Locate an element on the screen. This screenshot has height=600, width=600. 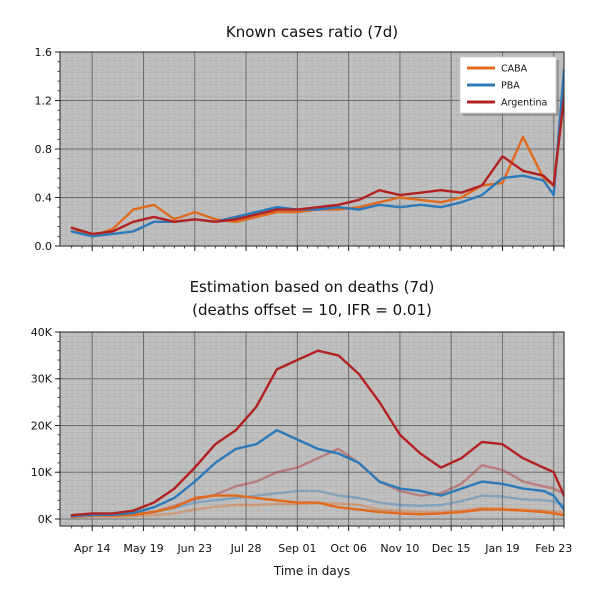
x-tick-label: Oct 06 is located at coordinates (348, 548).